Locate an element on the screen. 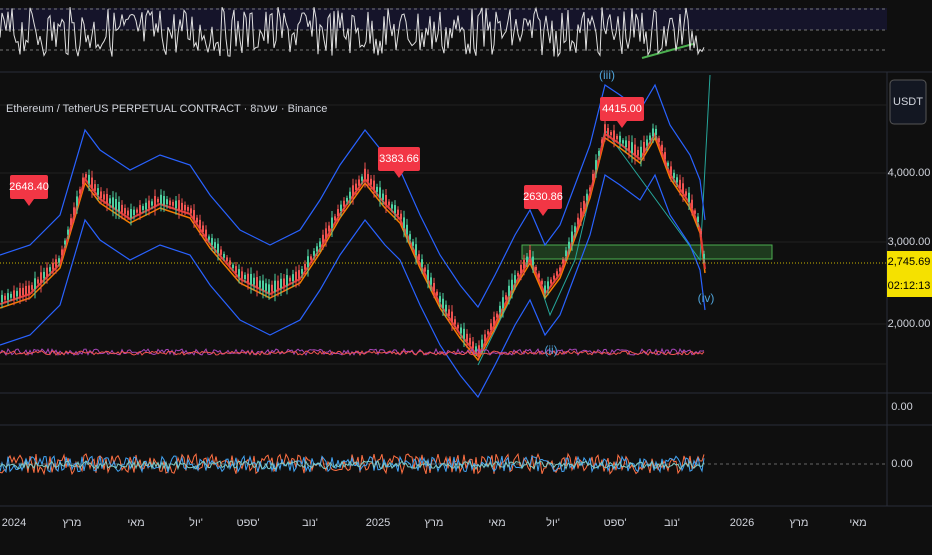  trend-line is located at coordinates (667, 51).